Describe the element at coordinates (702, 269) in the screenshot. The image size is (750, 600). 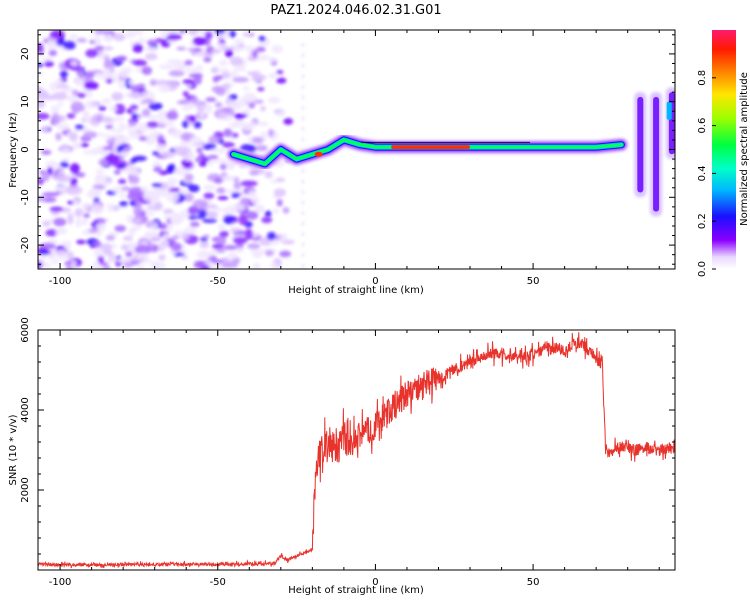
I see `colorbar-tick-label: 0.0` at that location.